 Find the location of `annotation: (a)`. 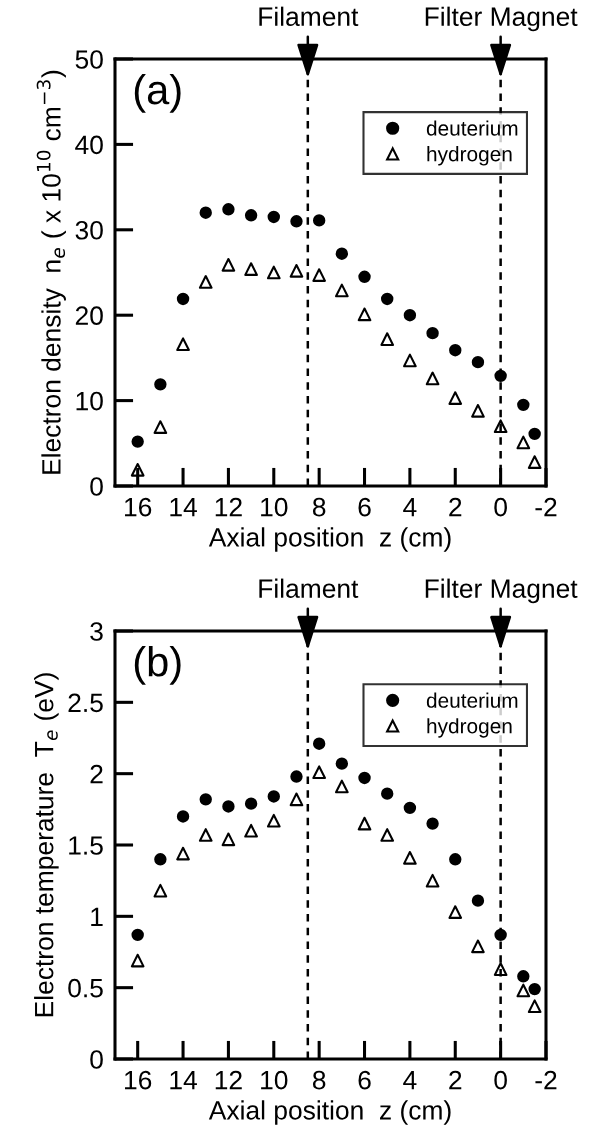

annotation: (a) is located at coordinates (157, 93).